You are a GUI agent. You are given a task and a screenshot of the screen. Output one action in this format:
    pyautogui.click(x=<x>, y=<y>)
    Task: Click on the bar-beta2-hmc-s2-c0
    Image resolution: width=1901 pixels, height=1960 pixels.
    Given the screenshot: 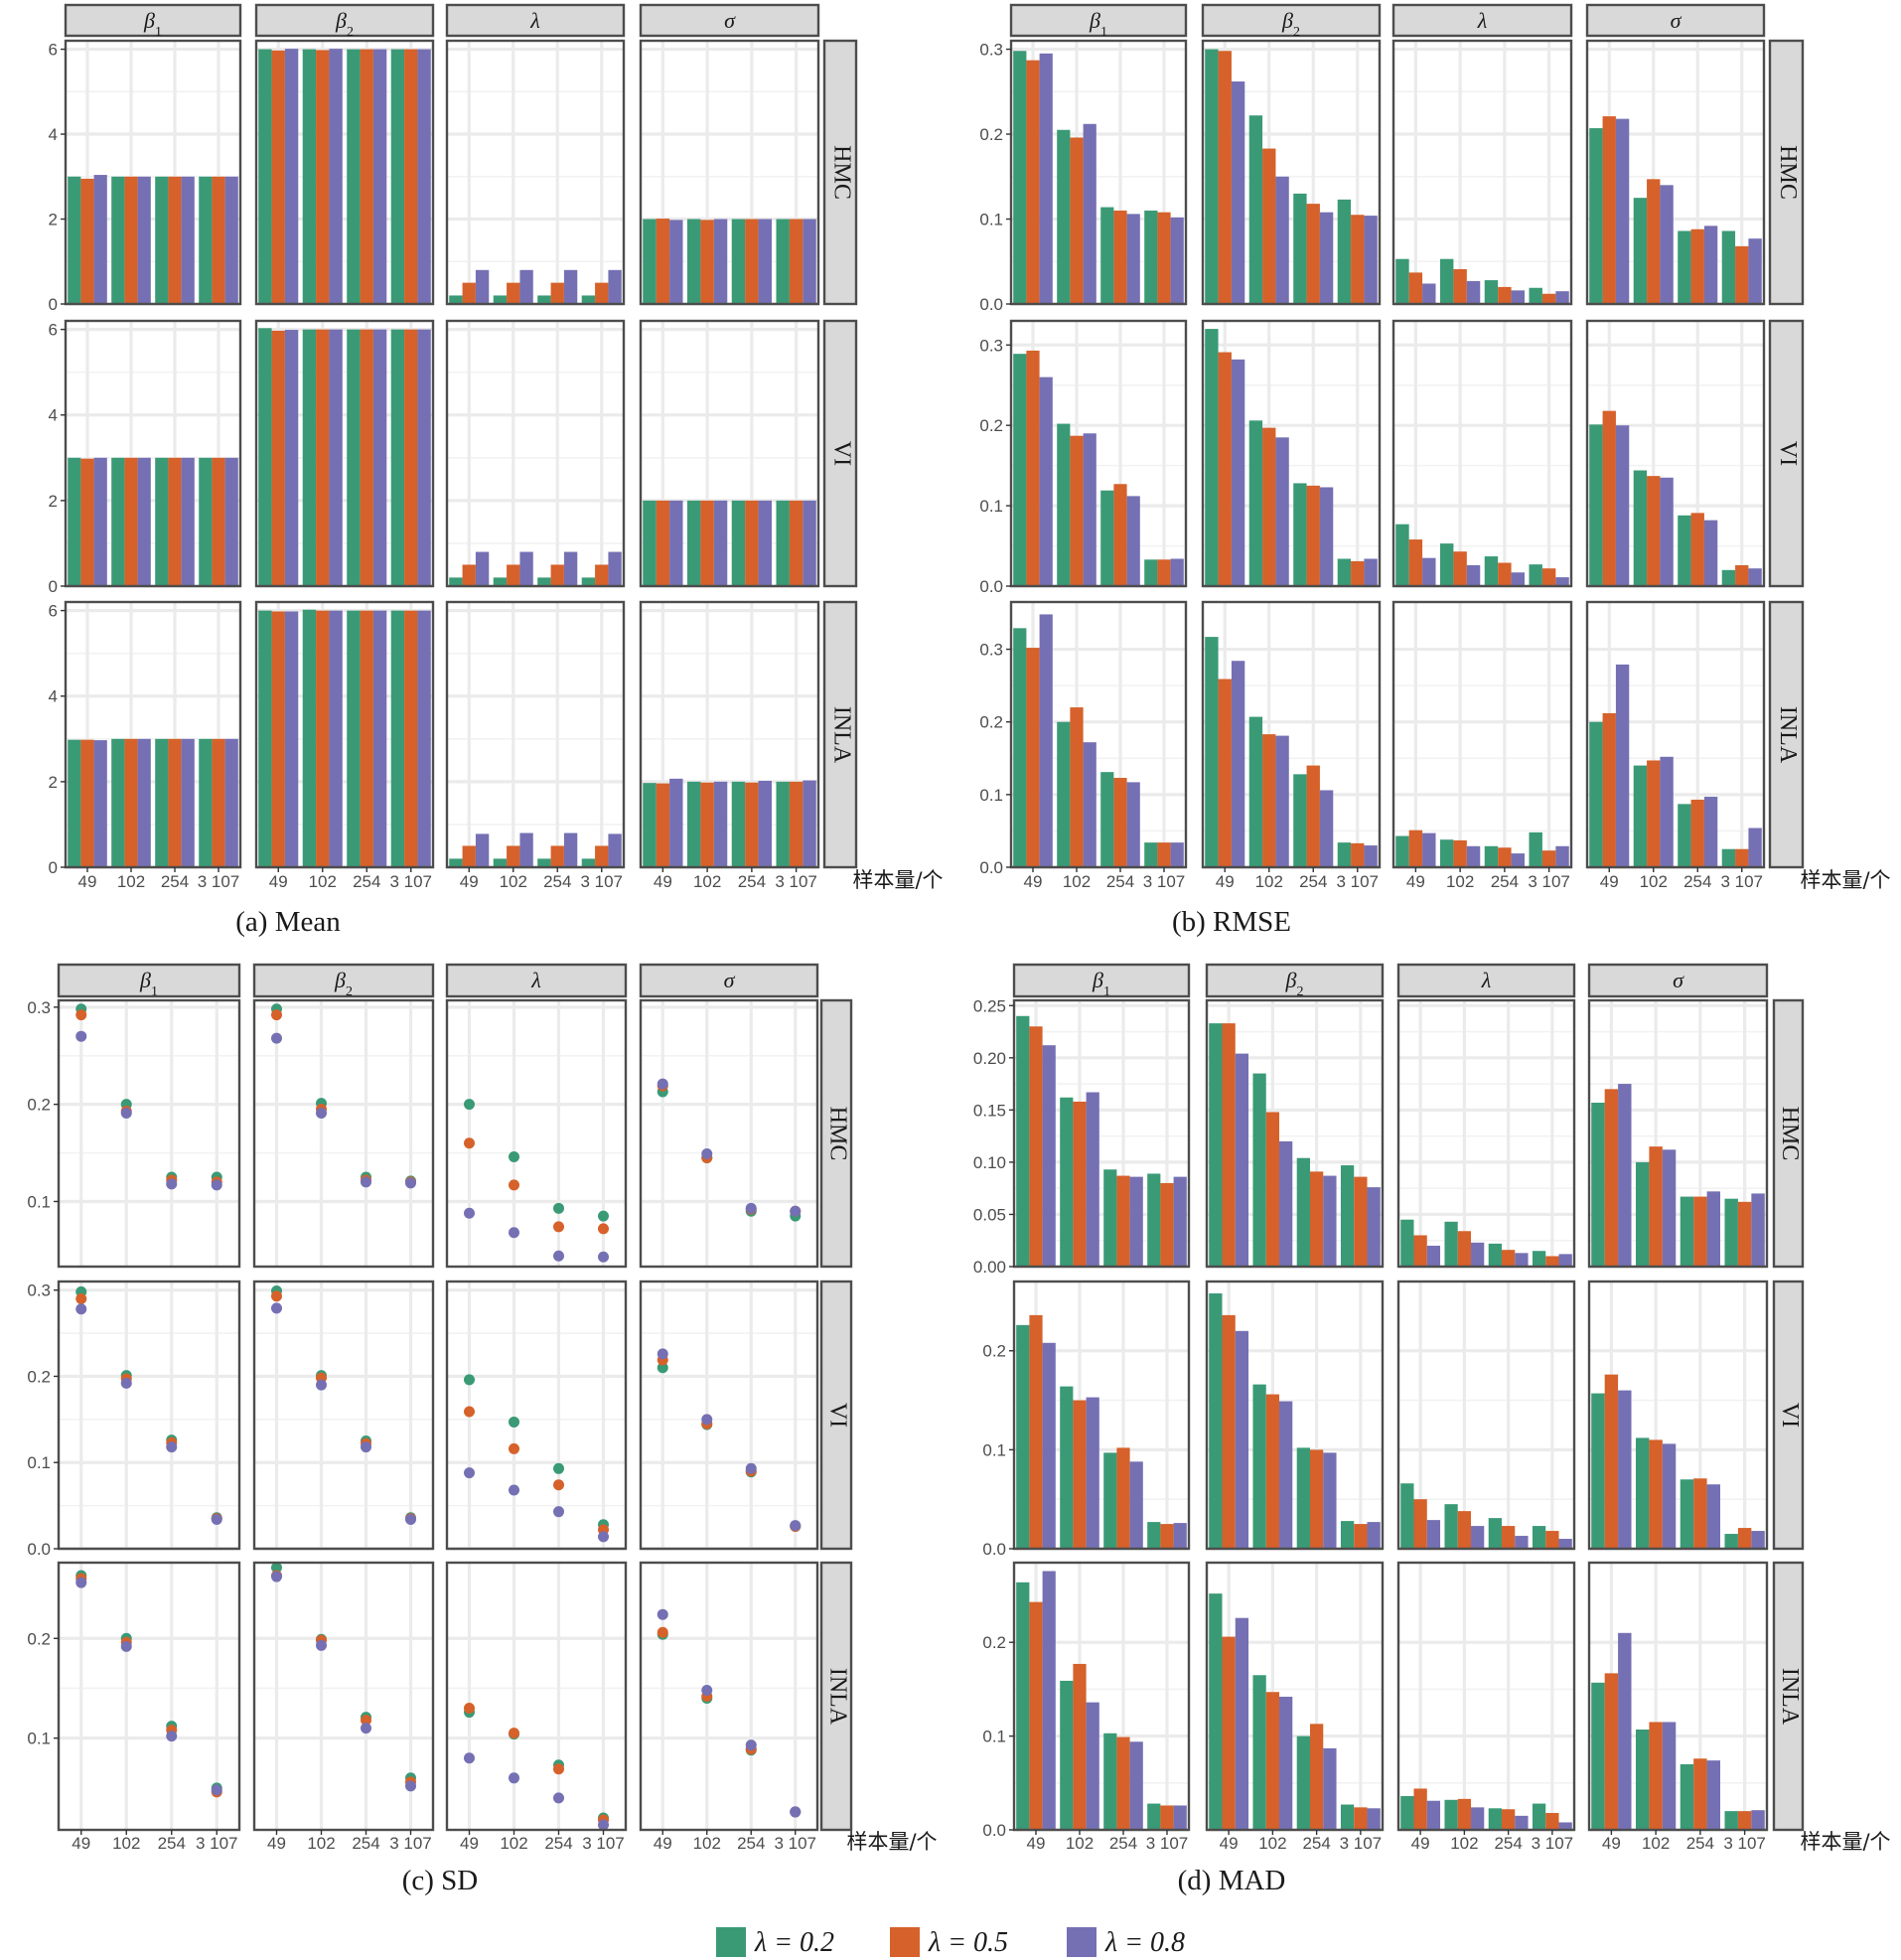 What is the action you would take?
    pyautogui.click(x=291, y=176)
    